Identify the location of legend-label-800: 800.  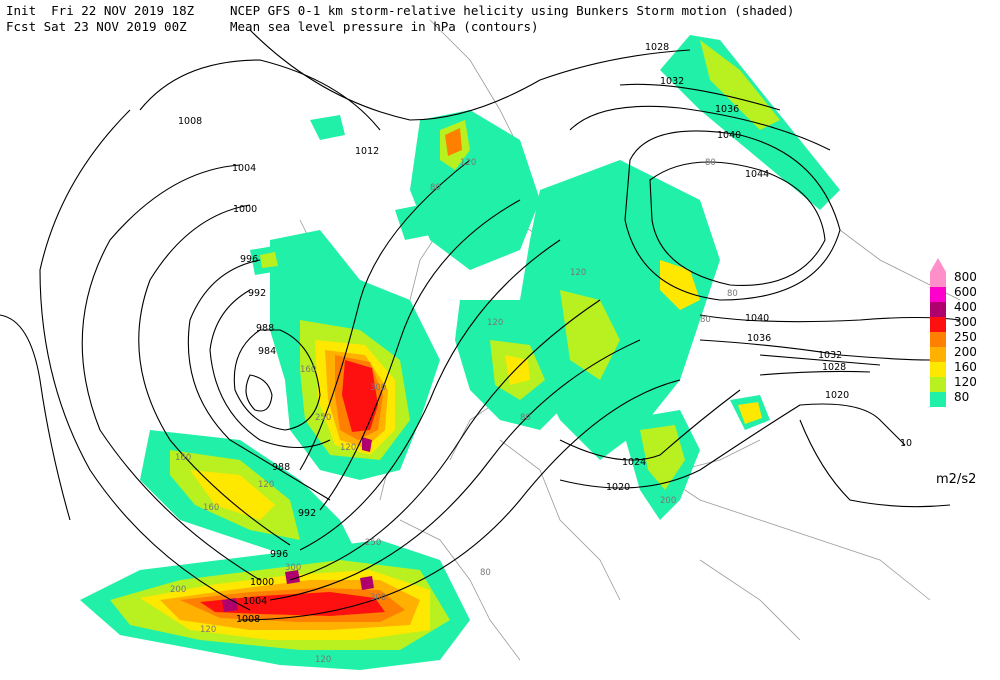
(965, 277).